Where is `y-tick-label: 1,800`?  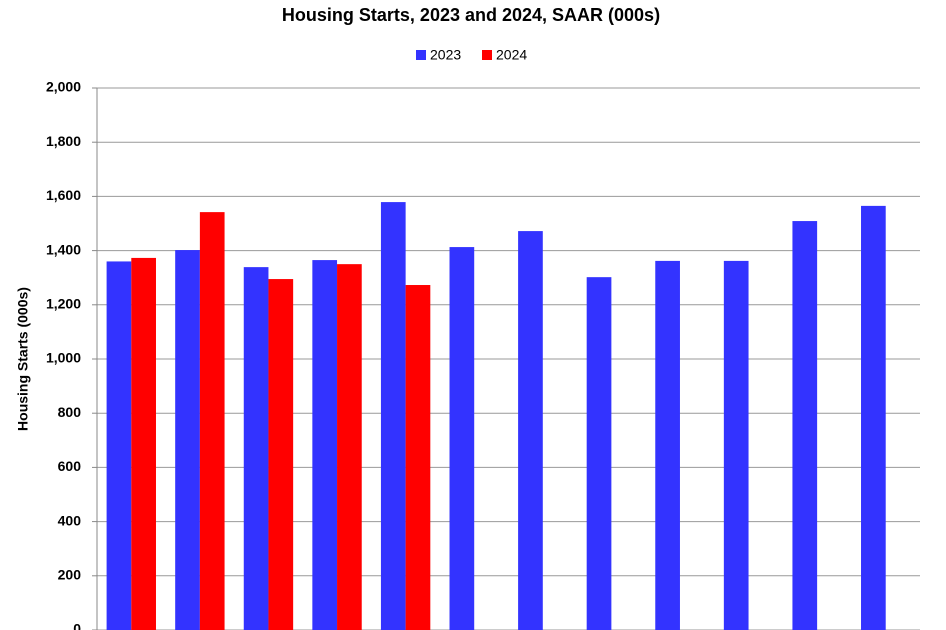 y-tick-label: 1,800 is located at coordinates (63, 141).